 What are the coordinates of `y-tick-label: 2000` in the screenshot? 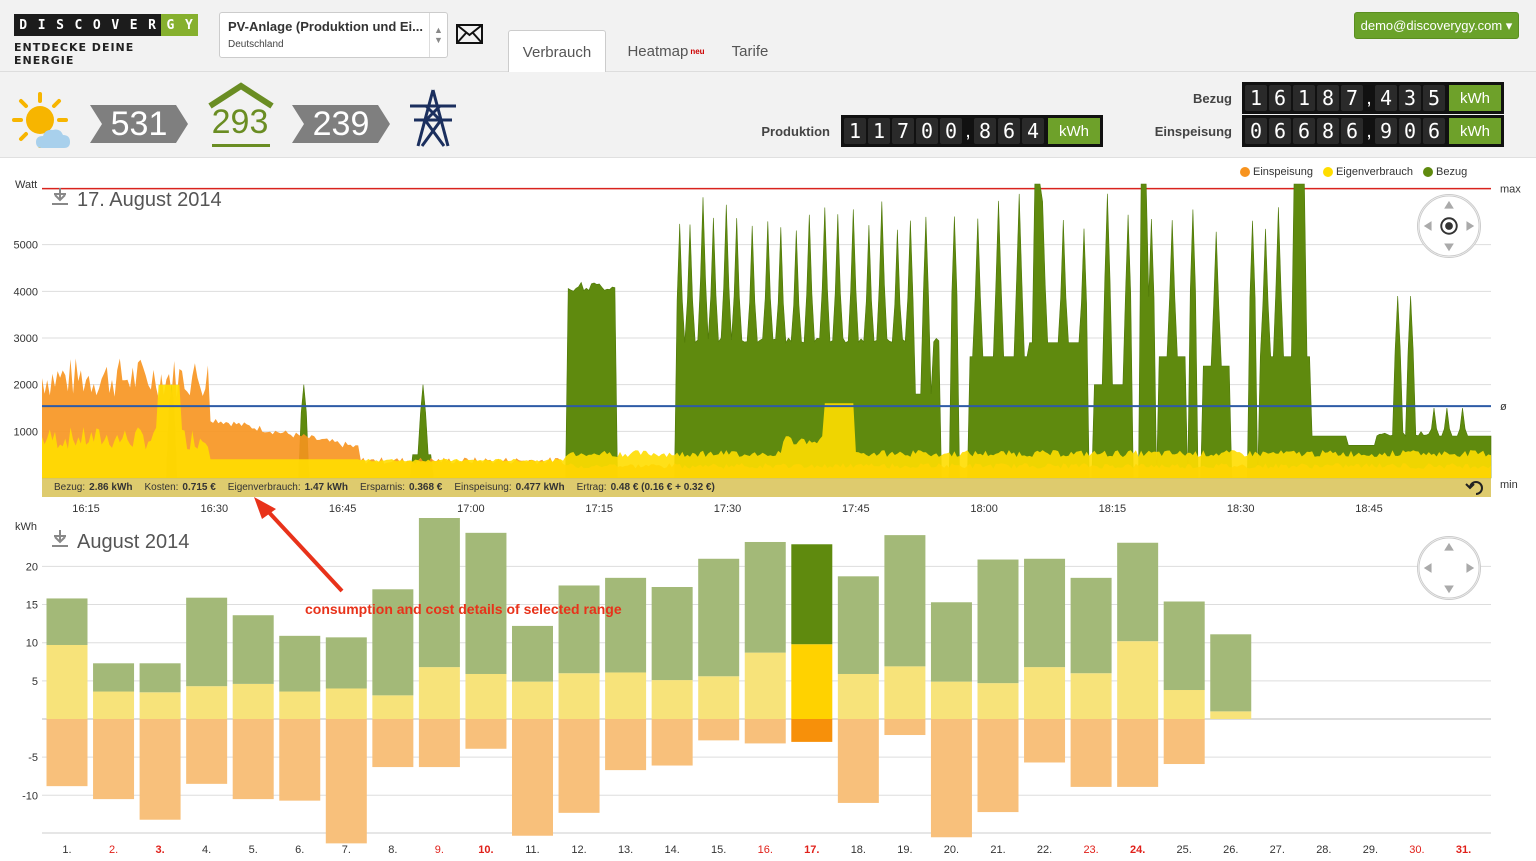 It's located at (26, 386).